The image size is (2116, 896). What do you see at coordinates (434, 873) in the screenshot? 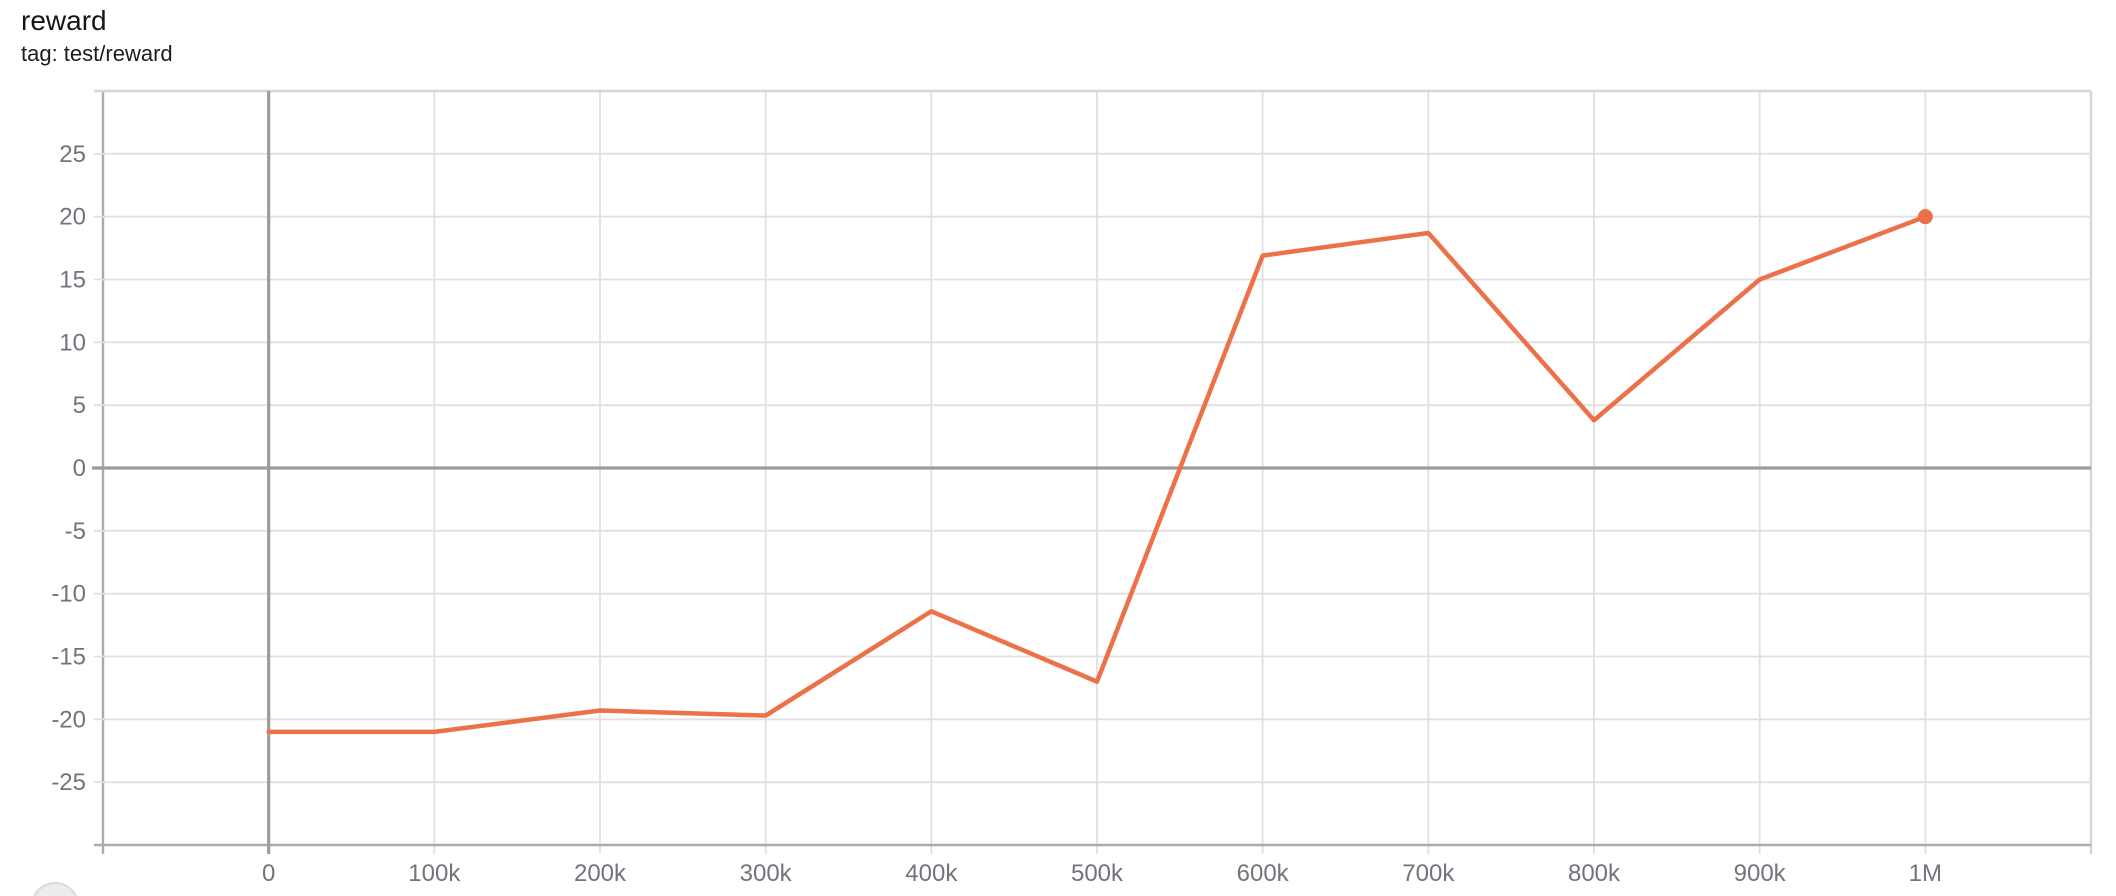
I see `x-tick-label: 100k` at bounding box center [434, 873].